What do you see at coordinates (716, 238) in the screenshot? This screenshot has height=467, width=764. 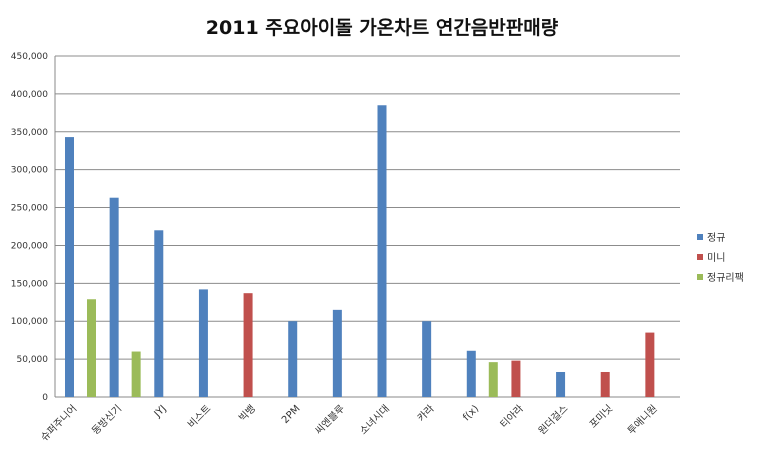 I see `legend-label: 정규` at bounding box center [716, 238].